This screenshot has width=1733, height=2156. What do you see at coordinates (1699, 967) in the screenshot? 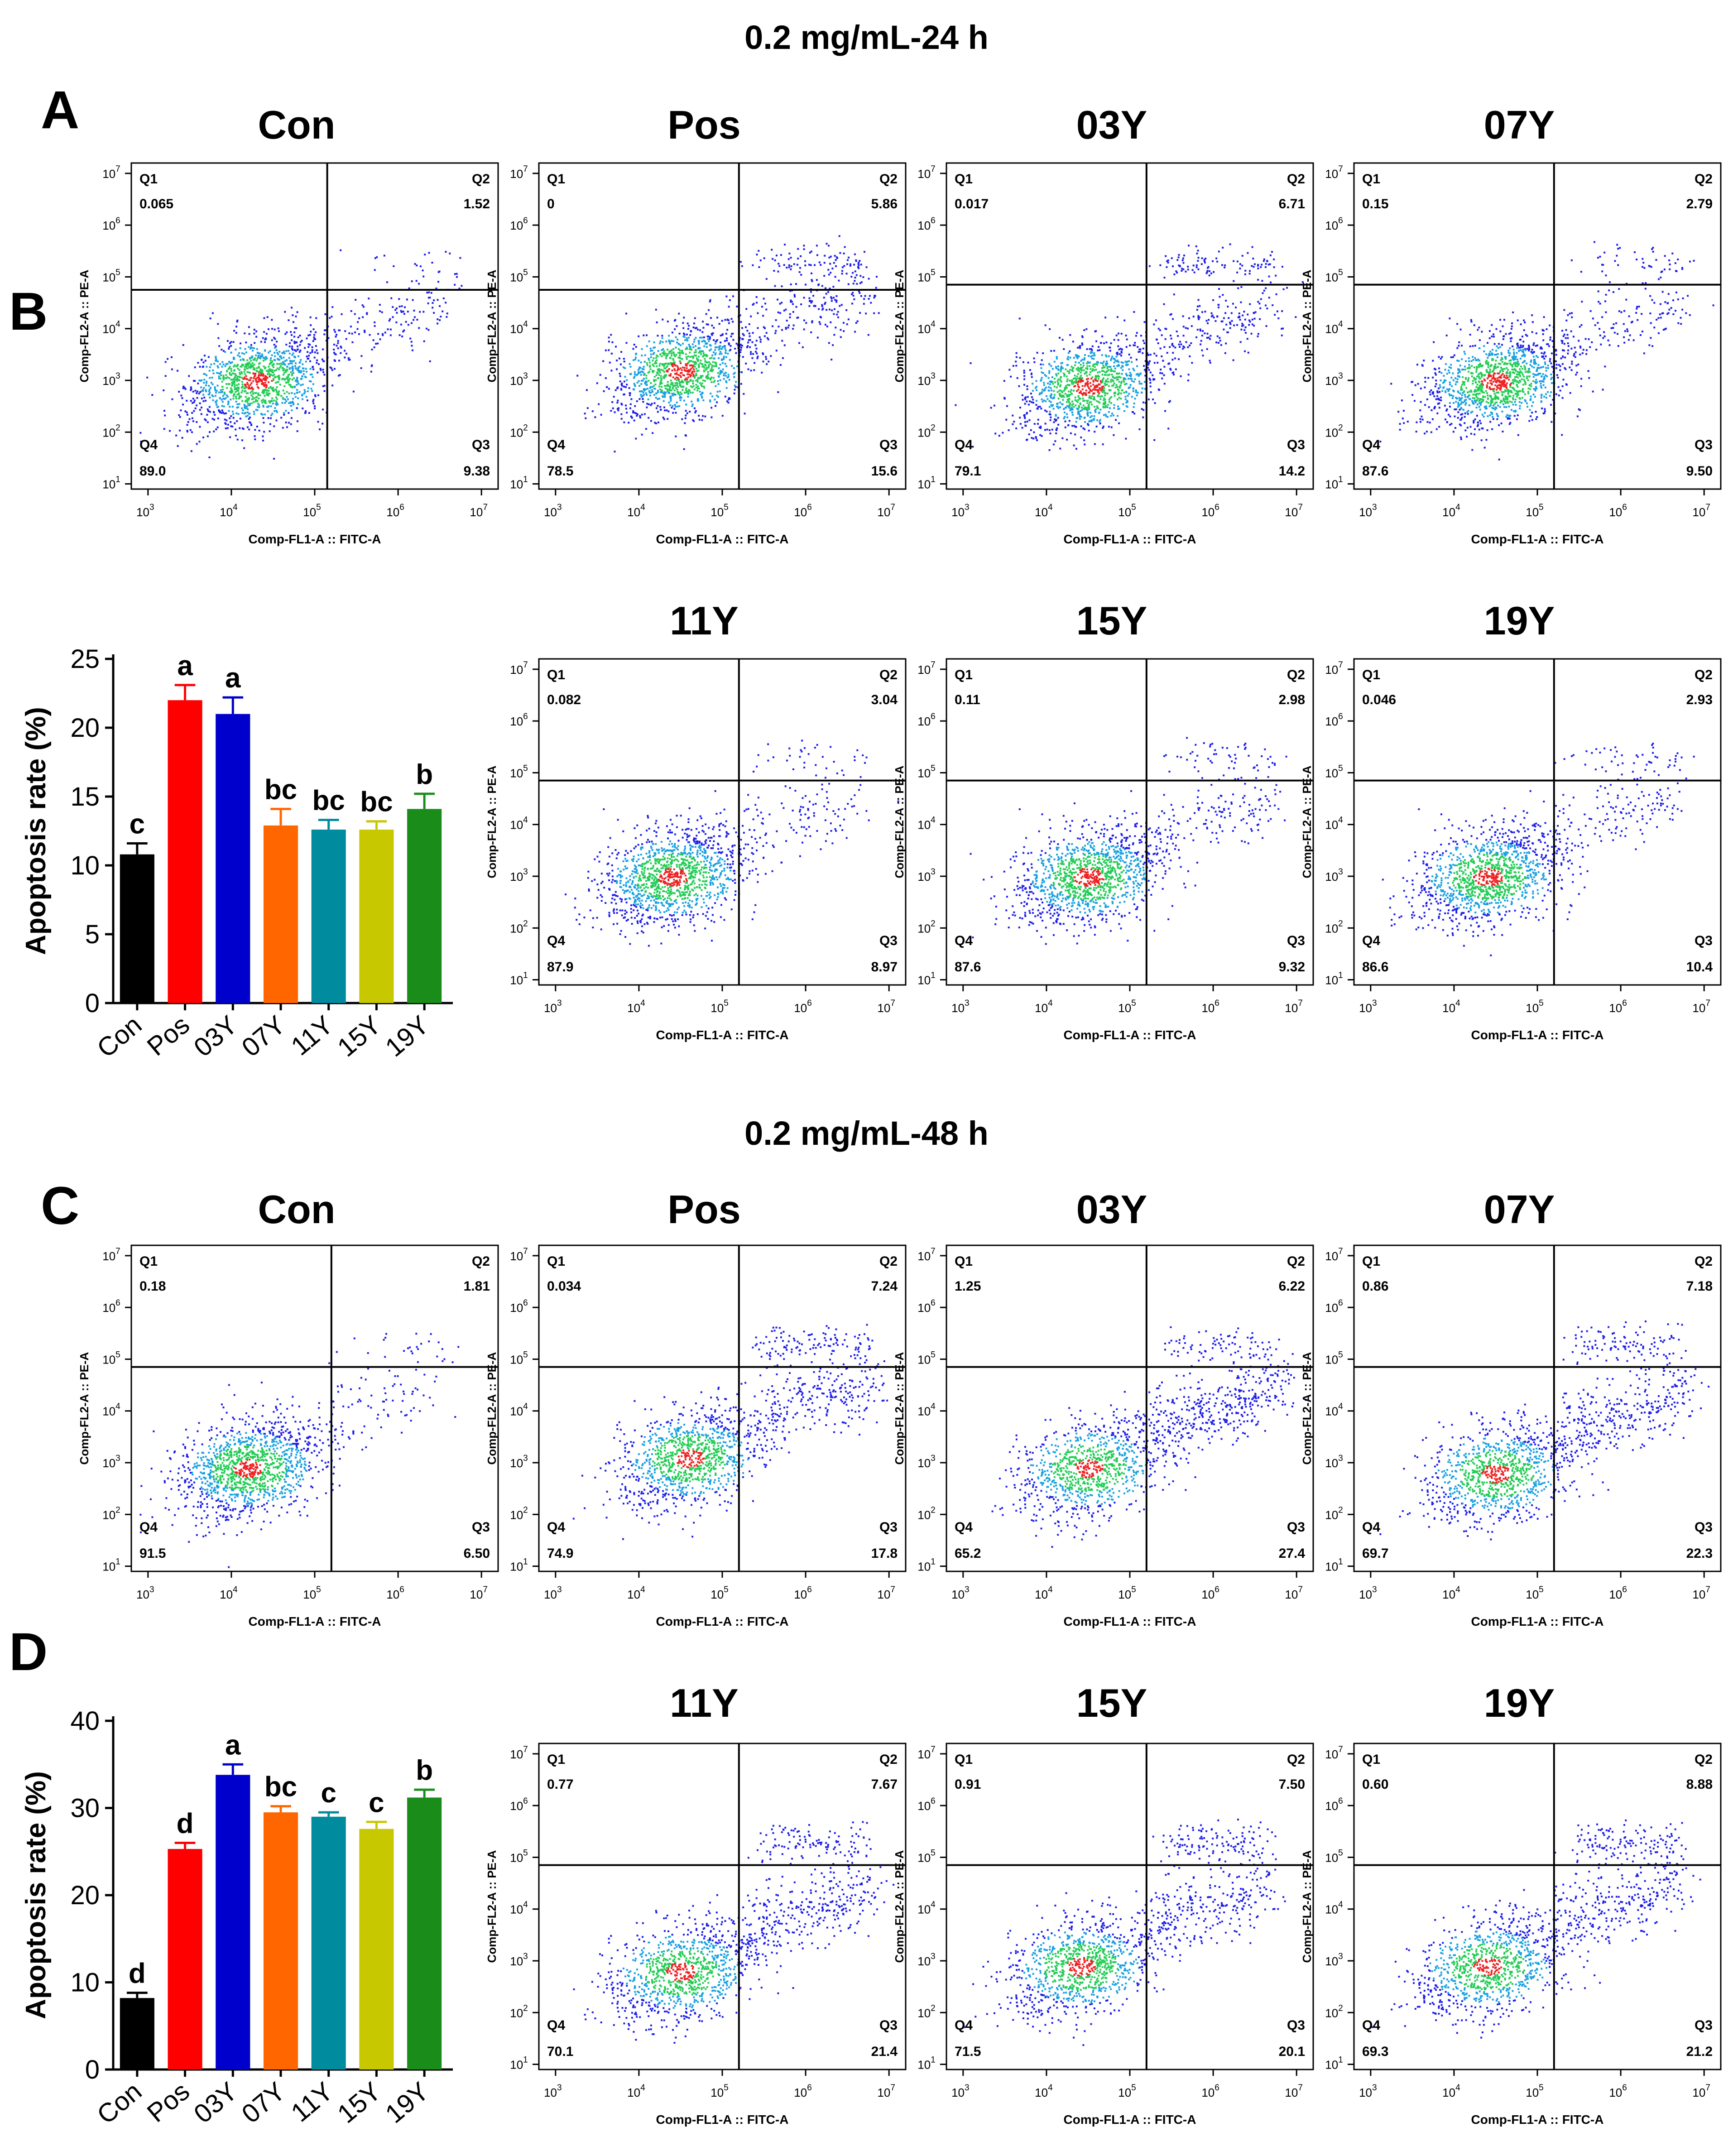
I see `quadrant-value-q3: 10.4` at bounding box center [1699, 967].